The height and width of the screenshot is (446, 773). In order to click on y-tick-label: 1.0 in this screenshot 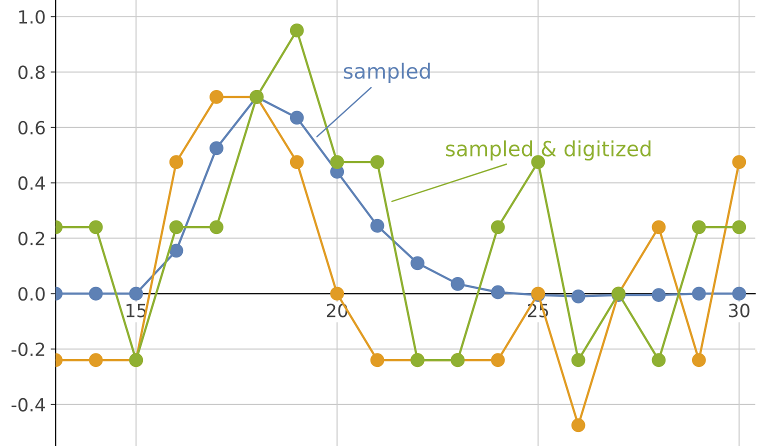, I will do `click(32, 17)`.